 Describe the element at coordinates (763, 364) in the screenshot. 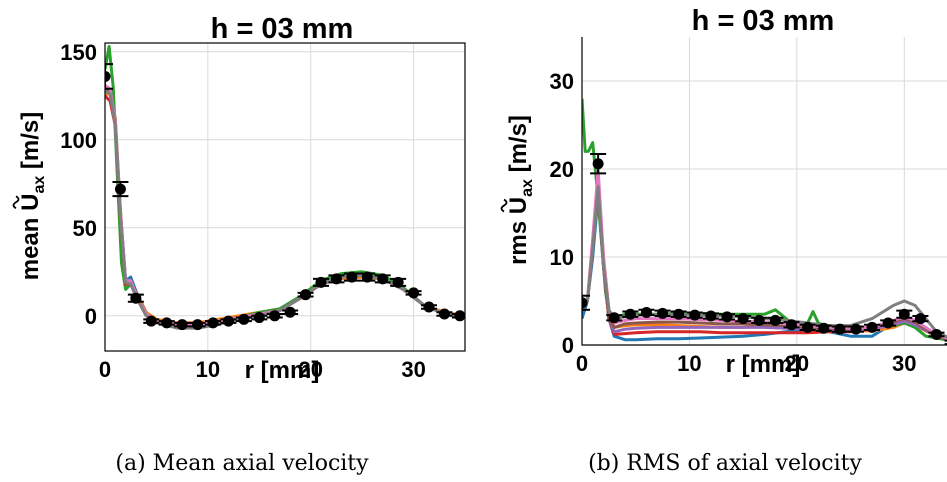

I see `x-axis-label-b: r [mm]` at that location.